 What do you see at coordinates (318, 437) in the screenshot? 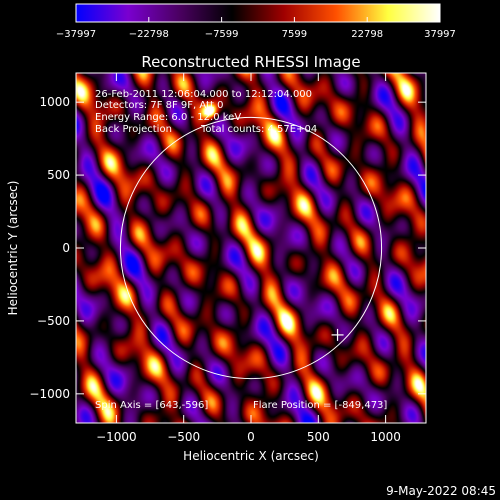
I see `x-tick-label: 500` at bounding box center [318, 437].